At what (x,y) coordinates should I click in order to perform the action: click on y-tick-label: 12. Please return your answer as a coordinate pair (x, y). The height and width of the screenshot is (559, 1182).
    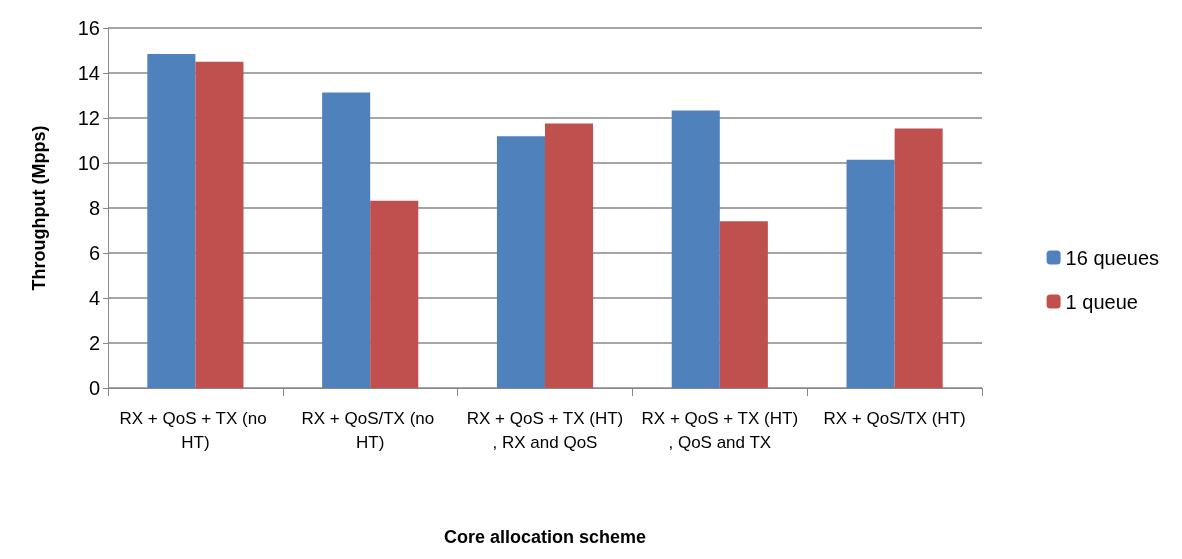
    Looking at the image, I should click on (88, 118).